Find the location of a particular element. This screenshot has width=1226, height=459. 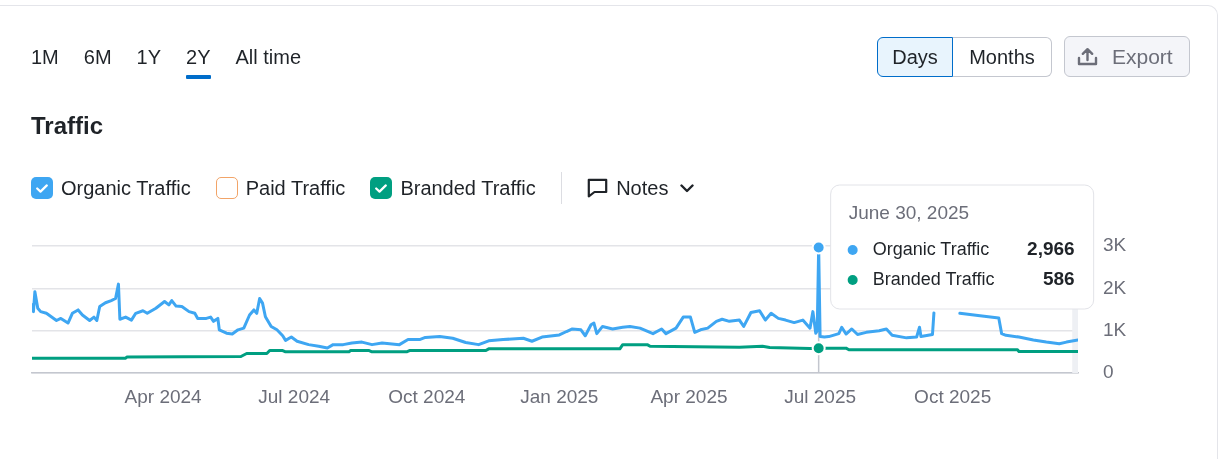

annotation: 2,966 is located at coordinates (1051, 249).